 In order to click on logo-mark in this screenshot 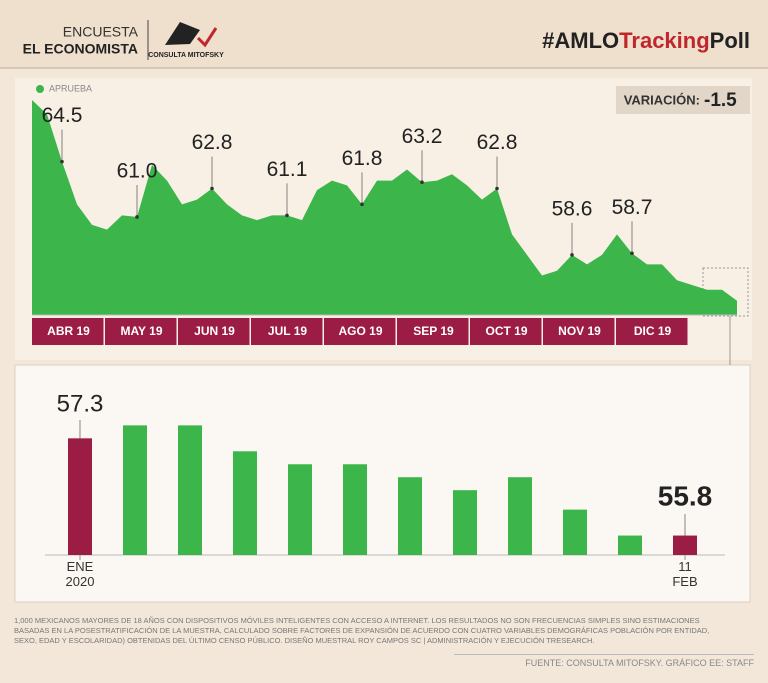, I will do `click(182, 33)`.